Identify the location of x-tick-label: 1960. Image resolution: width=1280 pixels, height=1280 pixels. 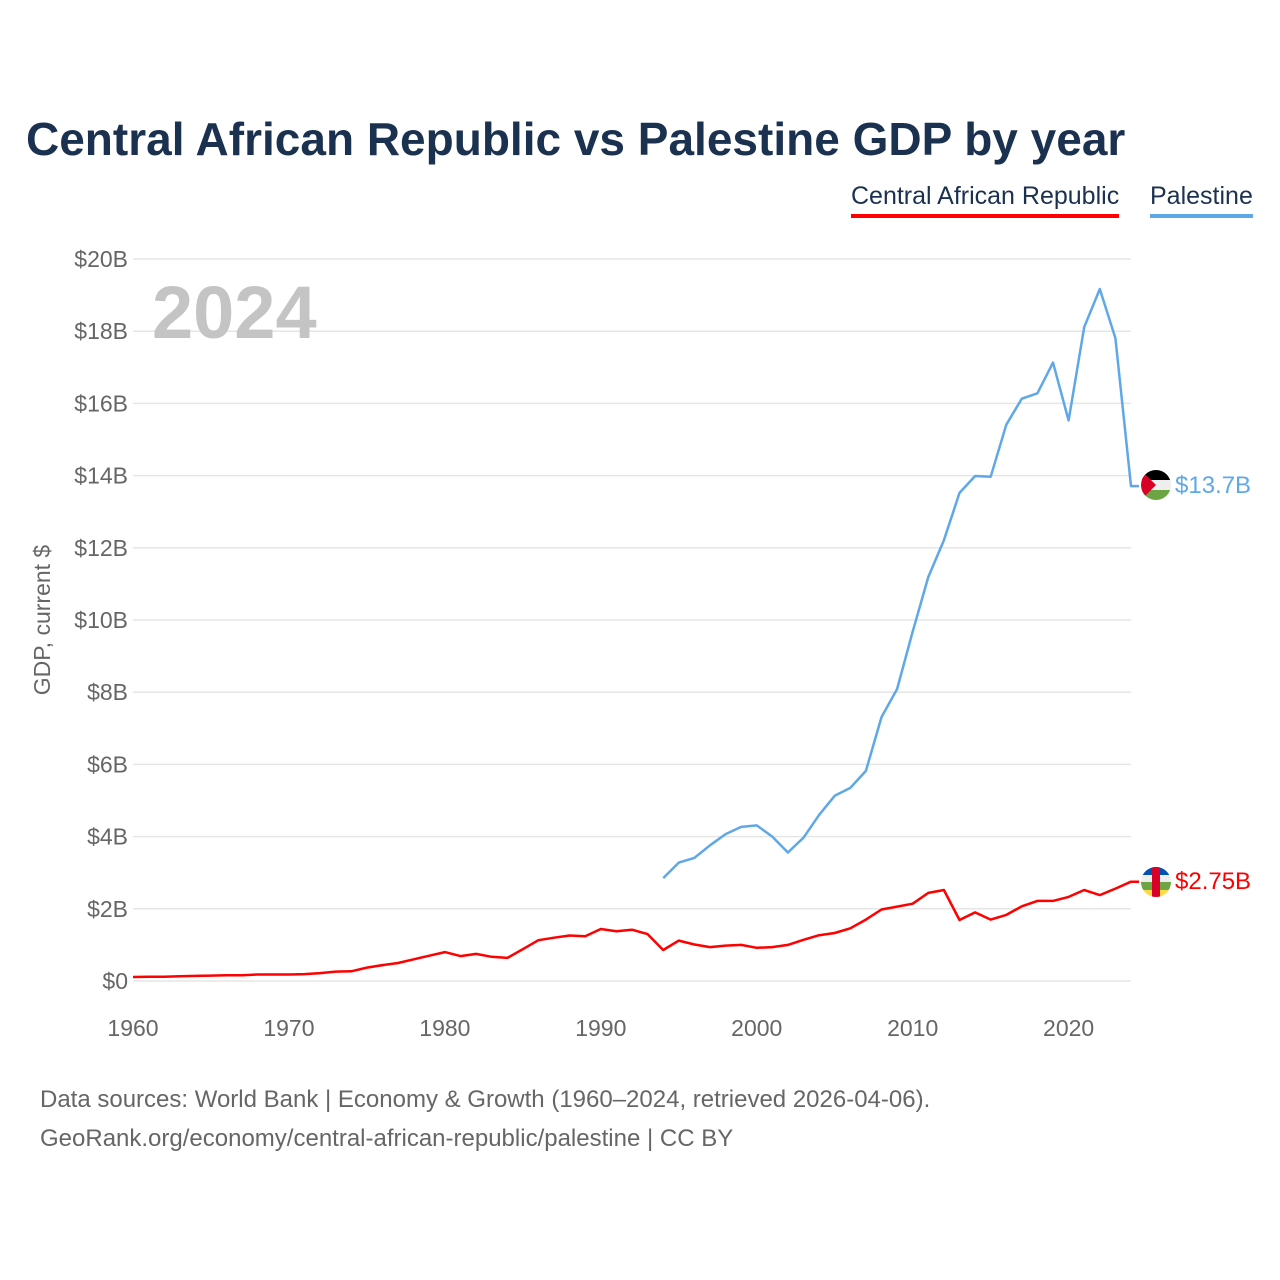
(132, 1028).